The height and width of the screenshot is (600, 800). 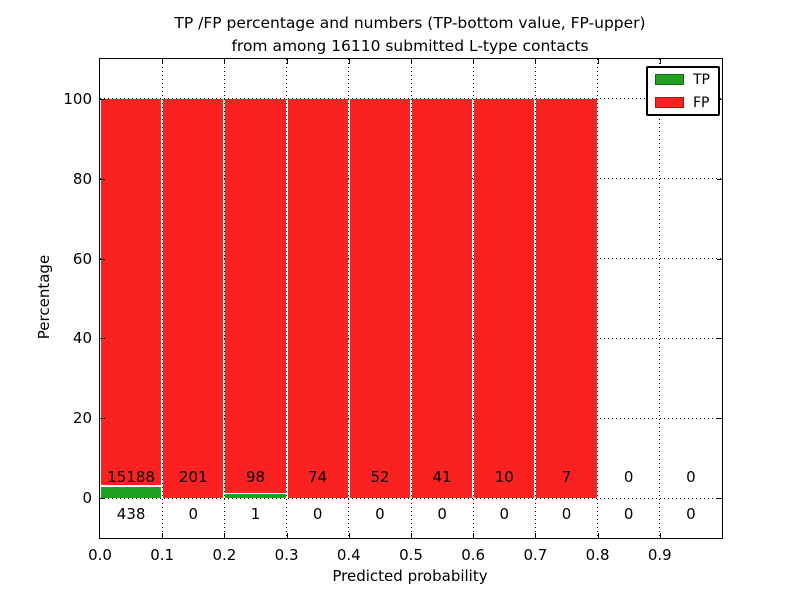 What do you see at coordinates (701, 102) in the screenshot?
I see `fp-legend-label: FP` at bounding box center [701, 102].